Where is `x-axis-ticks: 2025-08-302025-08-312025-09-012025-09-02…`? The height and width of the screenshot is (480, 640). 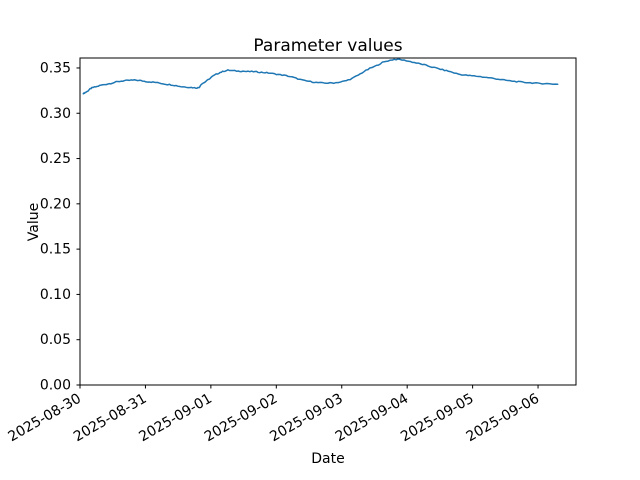
x-axis-ticks: 2025-08-302025-08-312025-09-012025-09-02… is located at coordinates (274, 415).